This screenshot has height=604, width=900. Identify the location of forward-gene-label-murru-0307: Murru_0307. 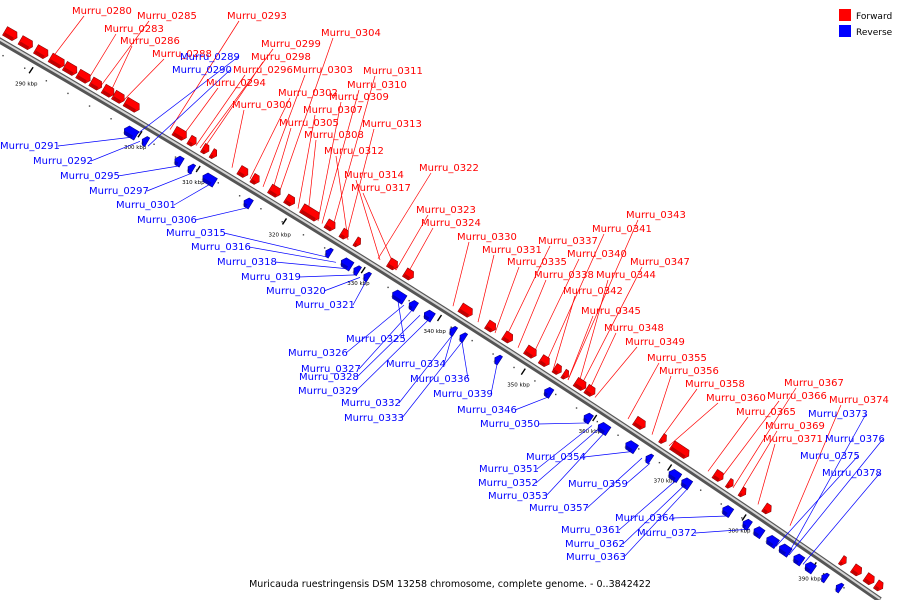
(333, 110).